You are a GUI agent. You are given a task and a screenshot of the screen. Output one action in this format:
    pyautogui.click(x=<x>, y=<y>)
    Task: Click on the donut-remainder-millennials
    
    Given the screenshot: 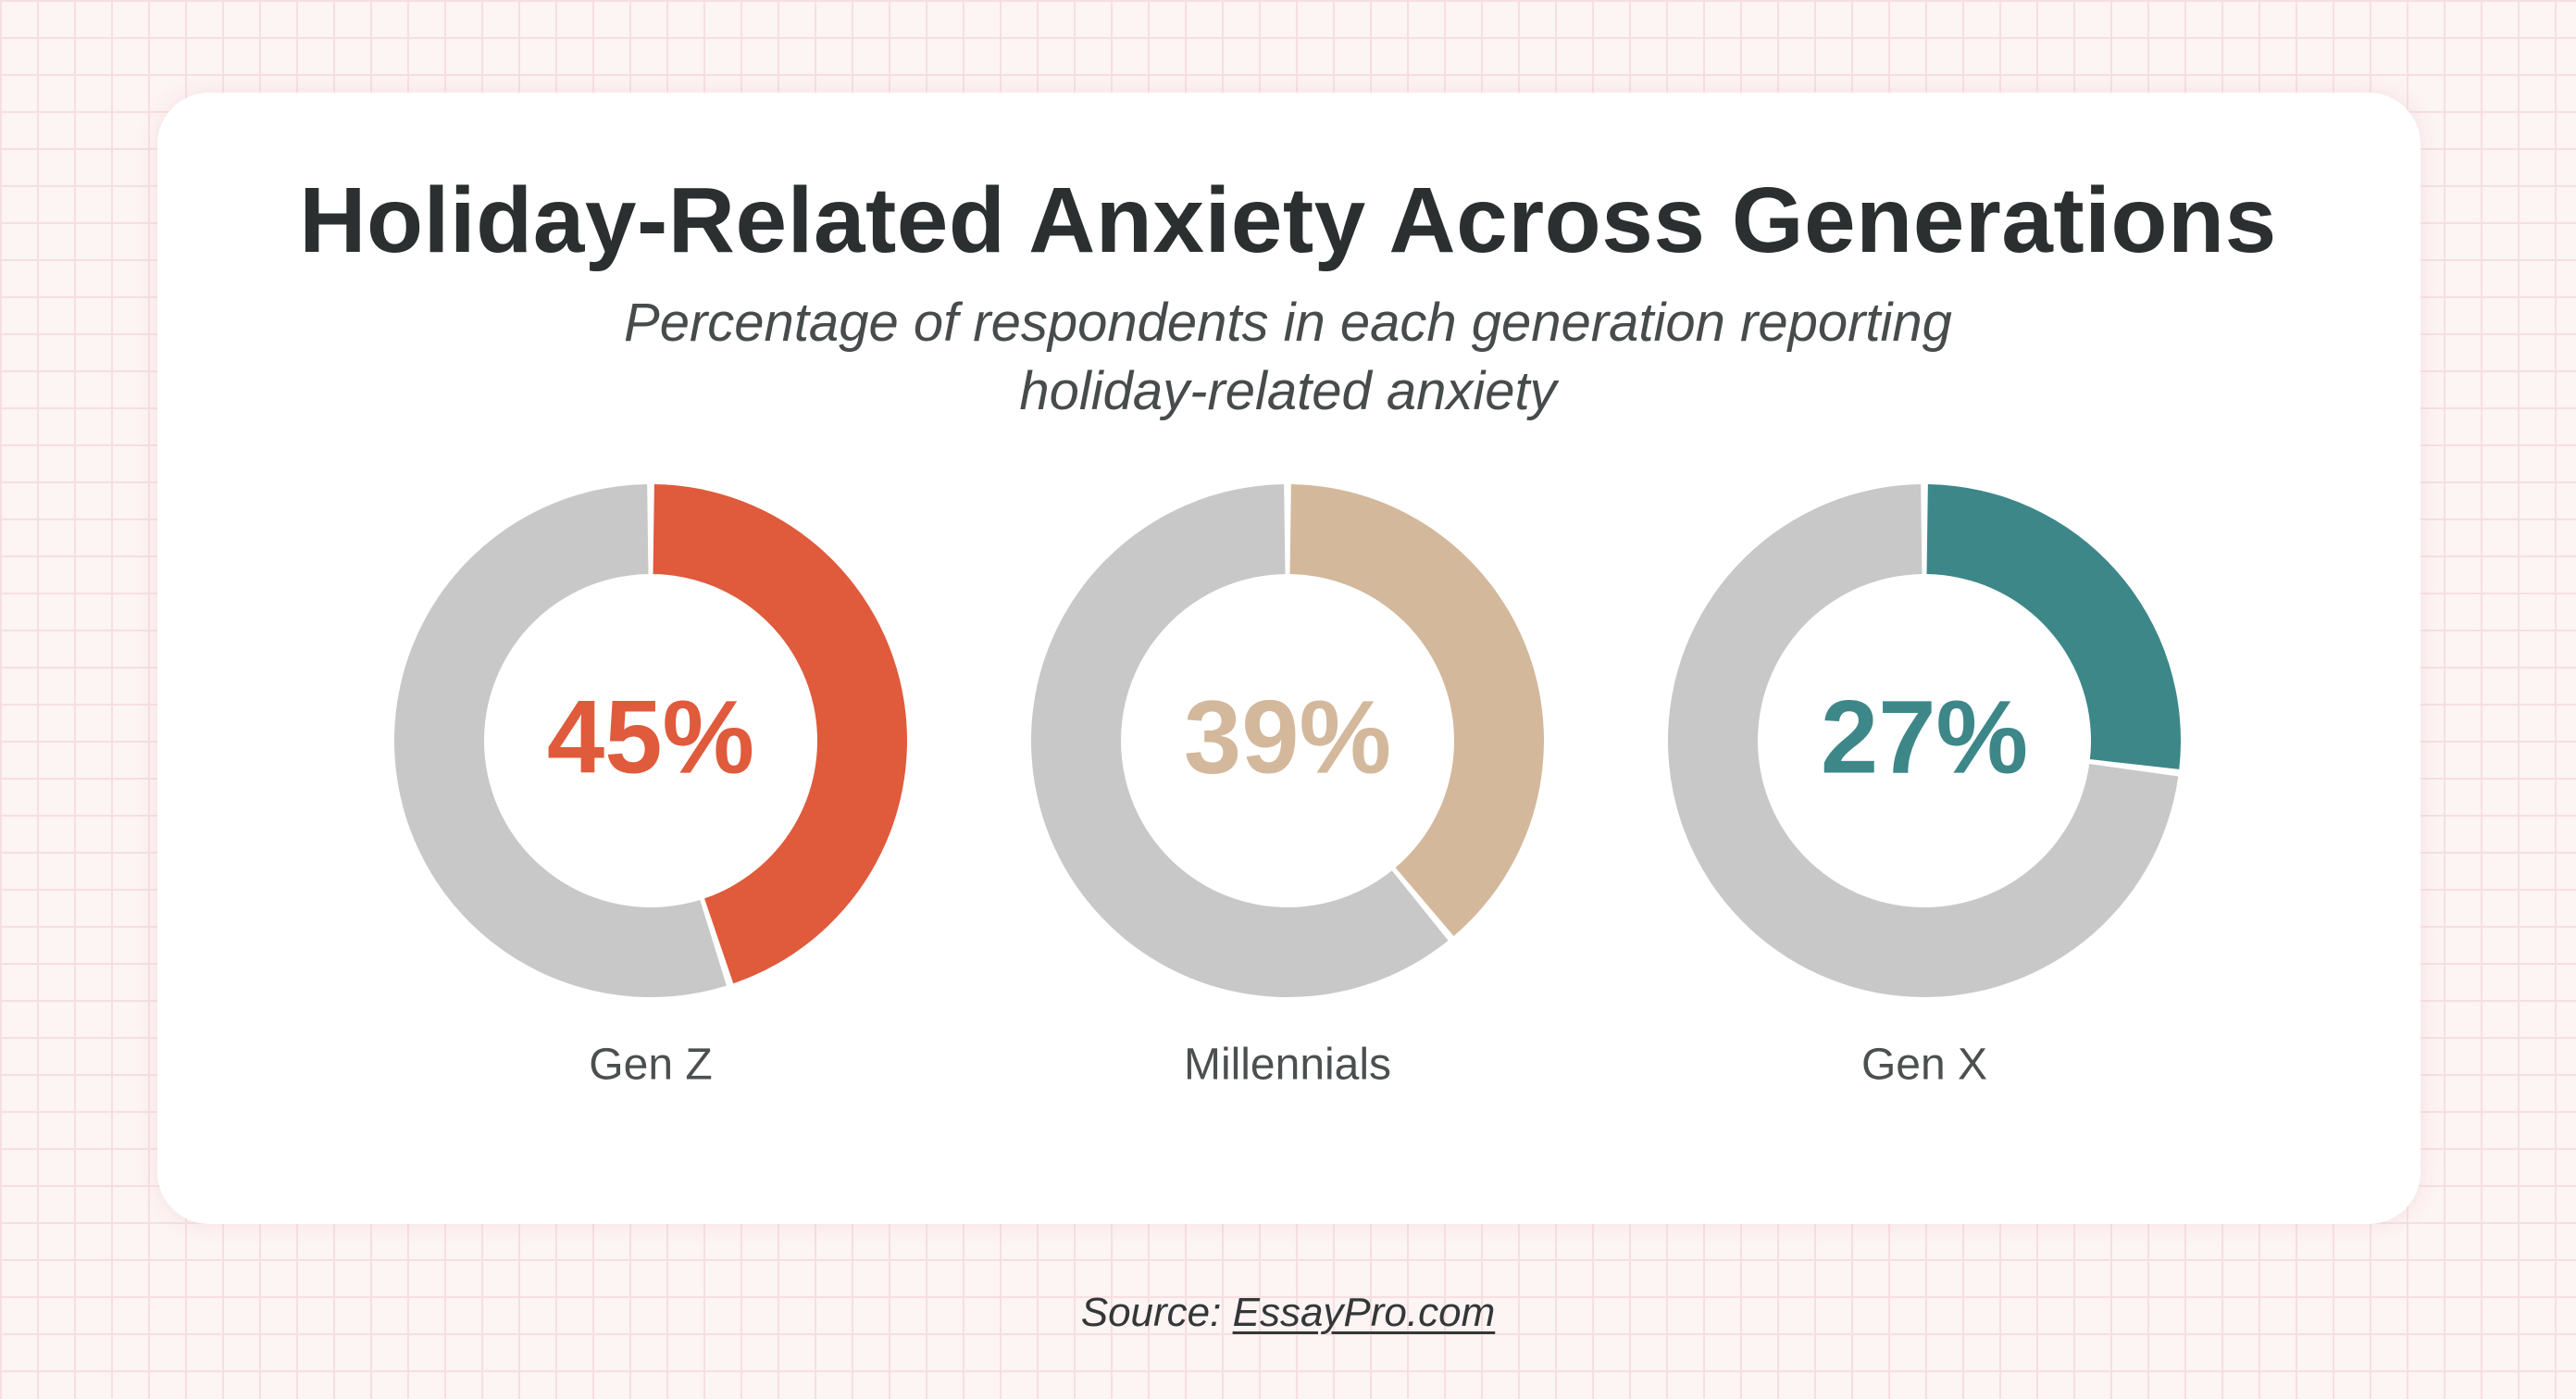 What is the action you would take?
    pyautogui.click(x=1240, y=741)
    